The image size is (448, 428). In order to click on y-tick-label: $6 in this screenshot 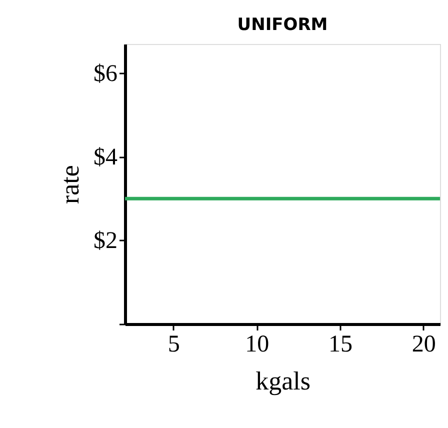, I will do `click(106, 73)`.